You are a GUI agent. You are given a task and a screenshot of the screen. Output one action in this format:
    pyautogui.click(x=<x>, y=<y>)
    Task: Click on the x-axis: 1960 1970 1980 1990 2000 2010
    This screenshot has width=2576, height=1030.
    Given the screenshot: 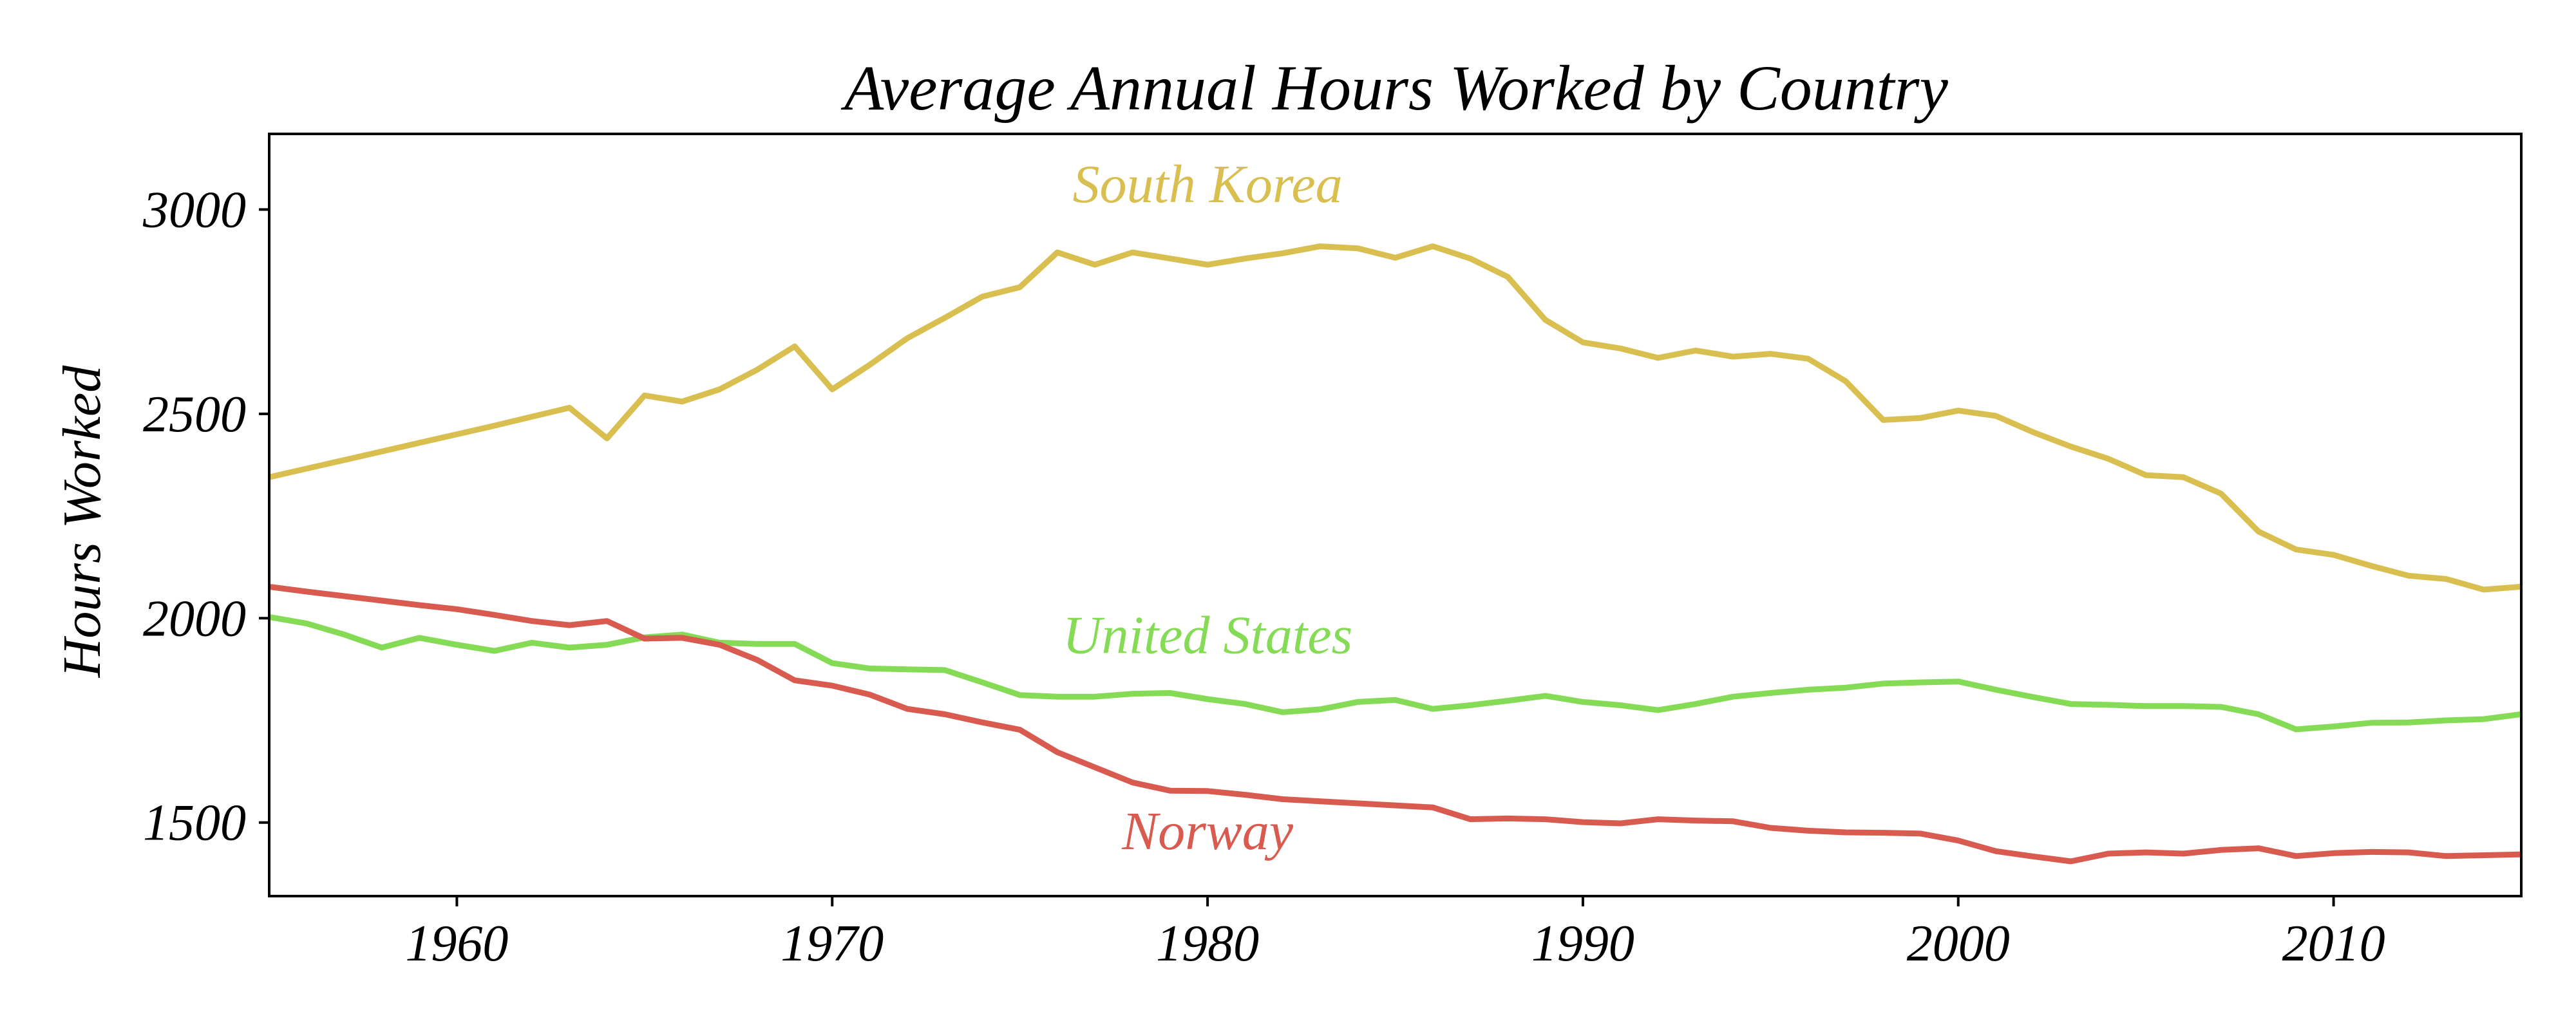 What is the action you would take?
    pyautogui.click(x=1395, y=934)
    